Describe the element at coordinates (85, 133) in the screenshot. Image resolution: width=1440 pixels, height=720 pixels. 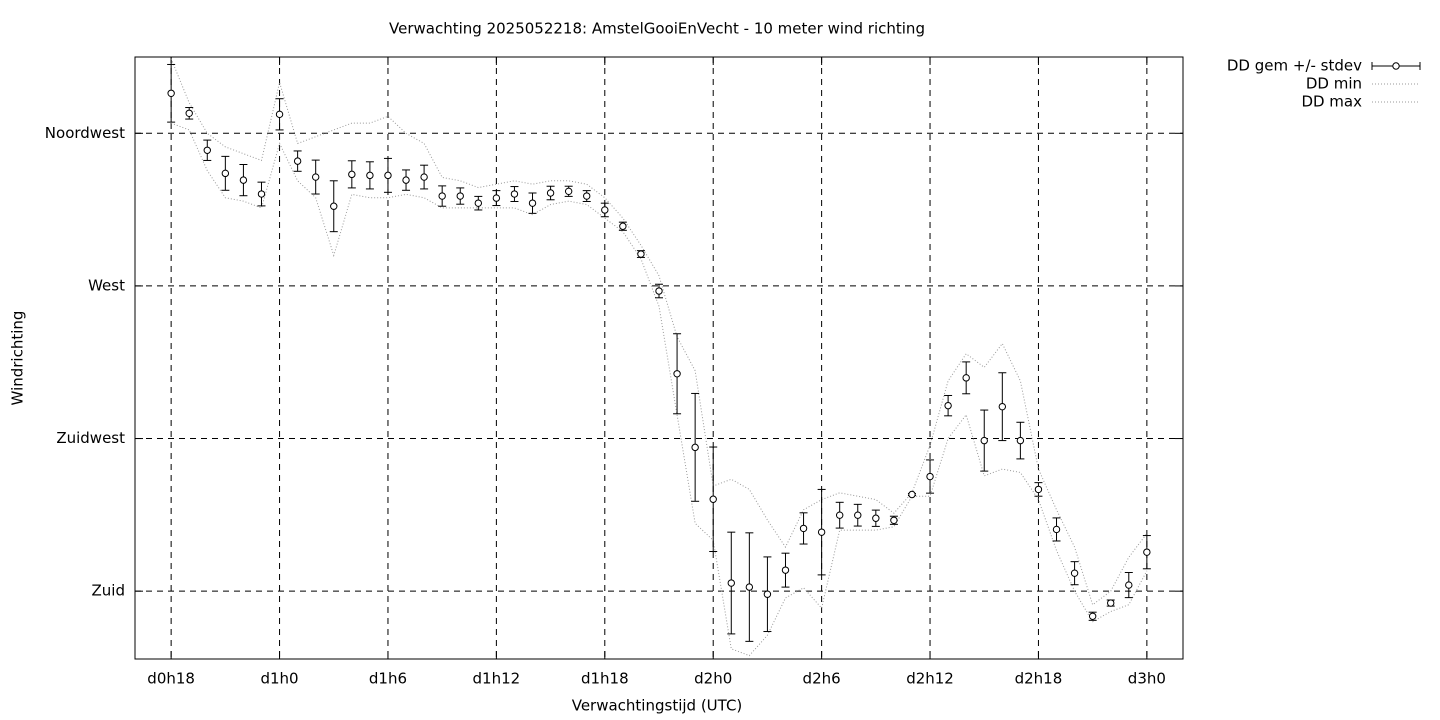
I see `y-tick-label: Noordwest` at that location.